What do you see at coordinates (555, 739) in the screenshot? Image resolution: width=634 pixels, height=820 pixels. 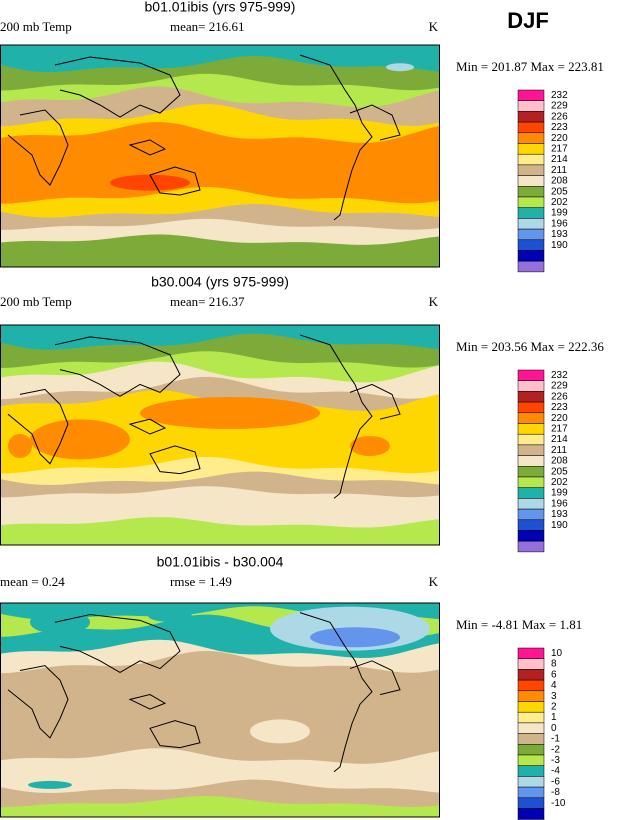 I see `colorbar-label: -1` at bounding box center [555, 739].